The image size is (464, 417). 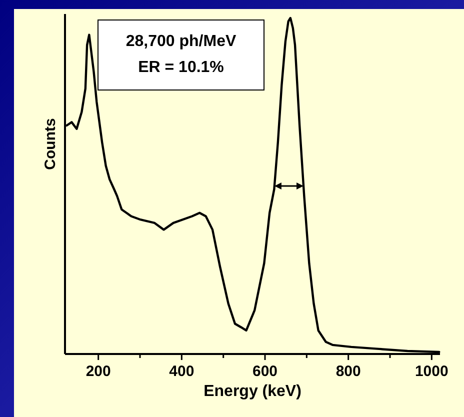 I want to click on x-tick-label: 200, so click(x=98, y=371).